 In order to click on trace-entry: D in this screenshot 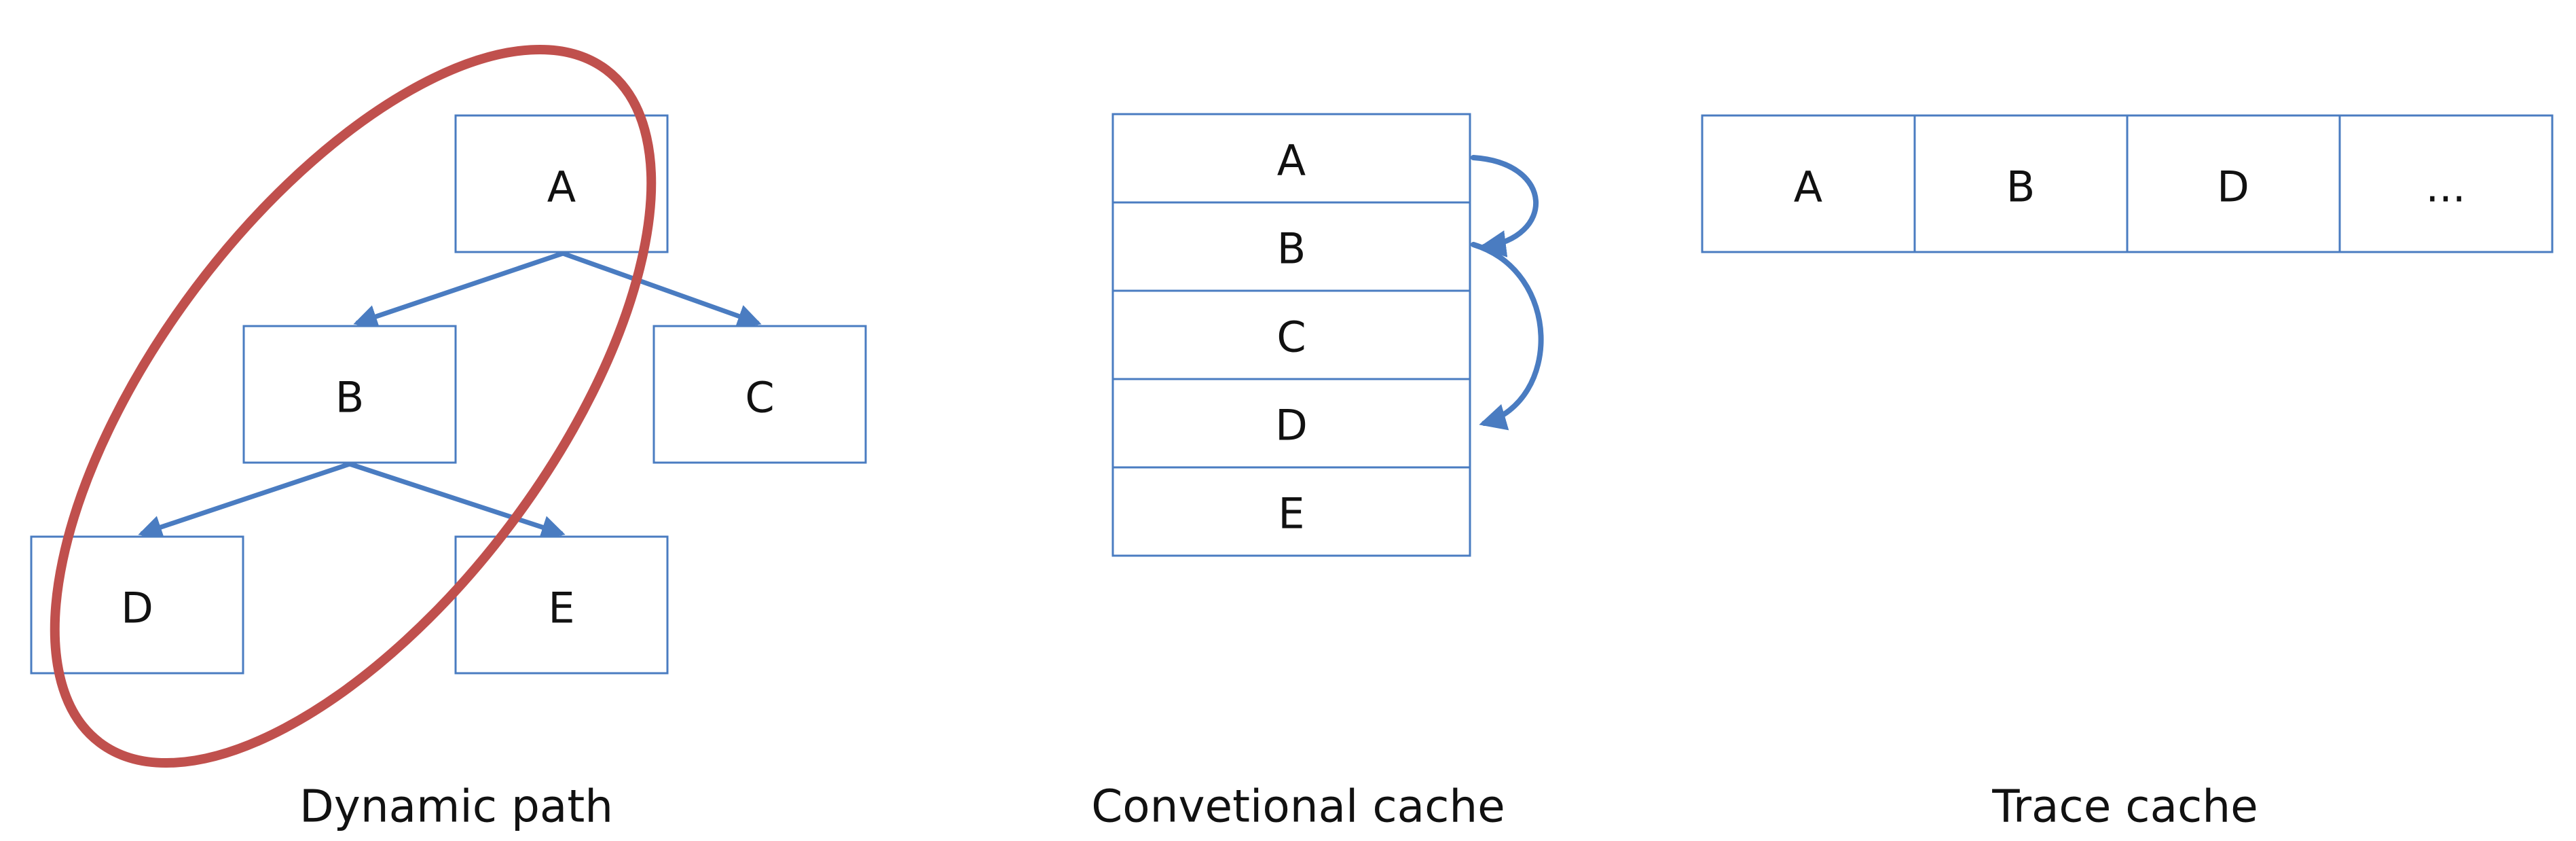, I will do `click(2233, 183)`.